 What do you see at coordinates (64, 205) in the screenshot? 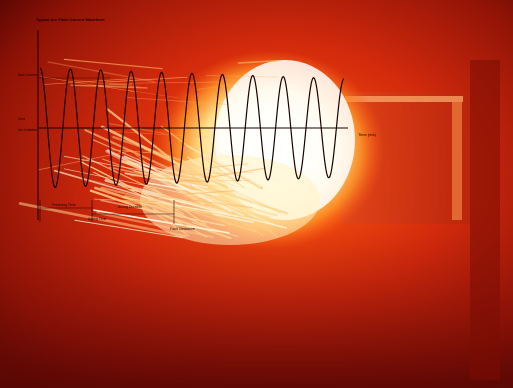
I see `annotation-prearcing: Prearcing Time` at bounding box center [64, 205].